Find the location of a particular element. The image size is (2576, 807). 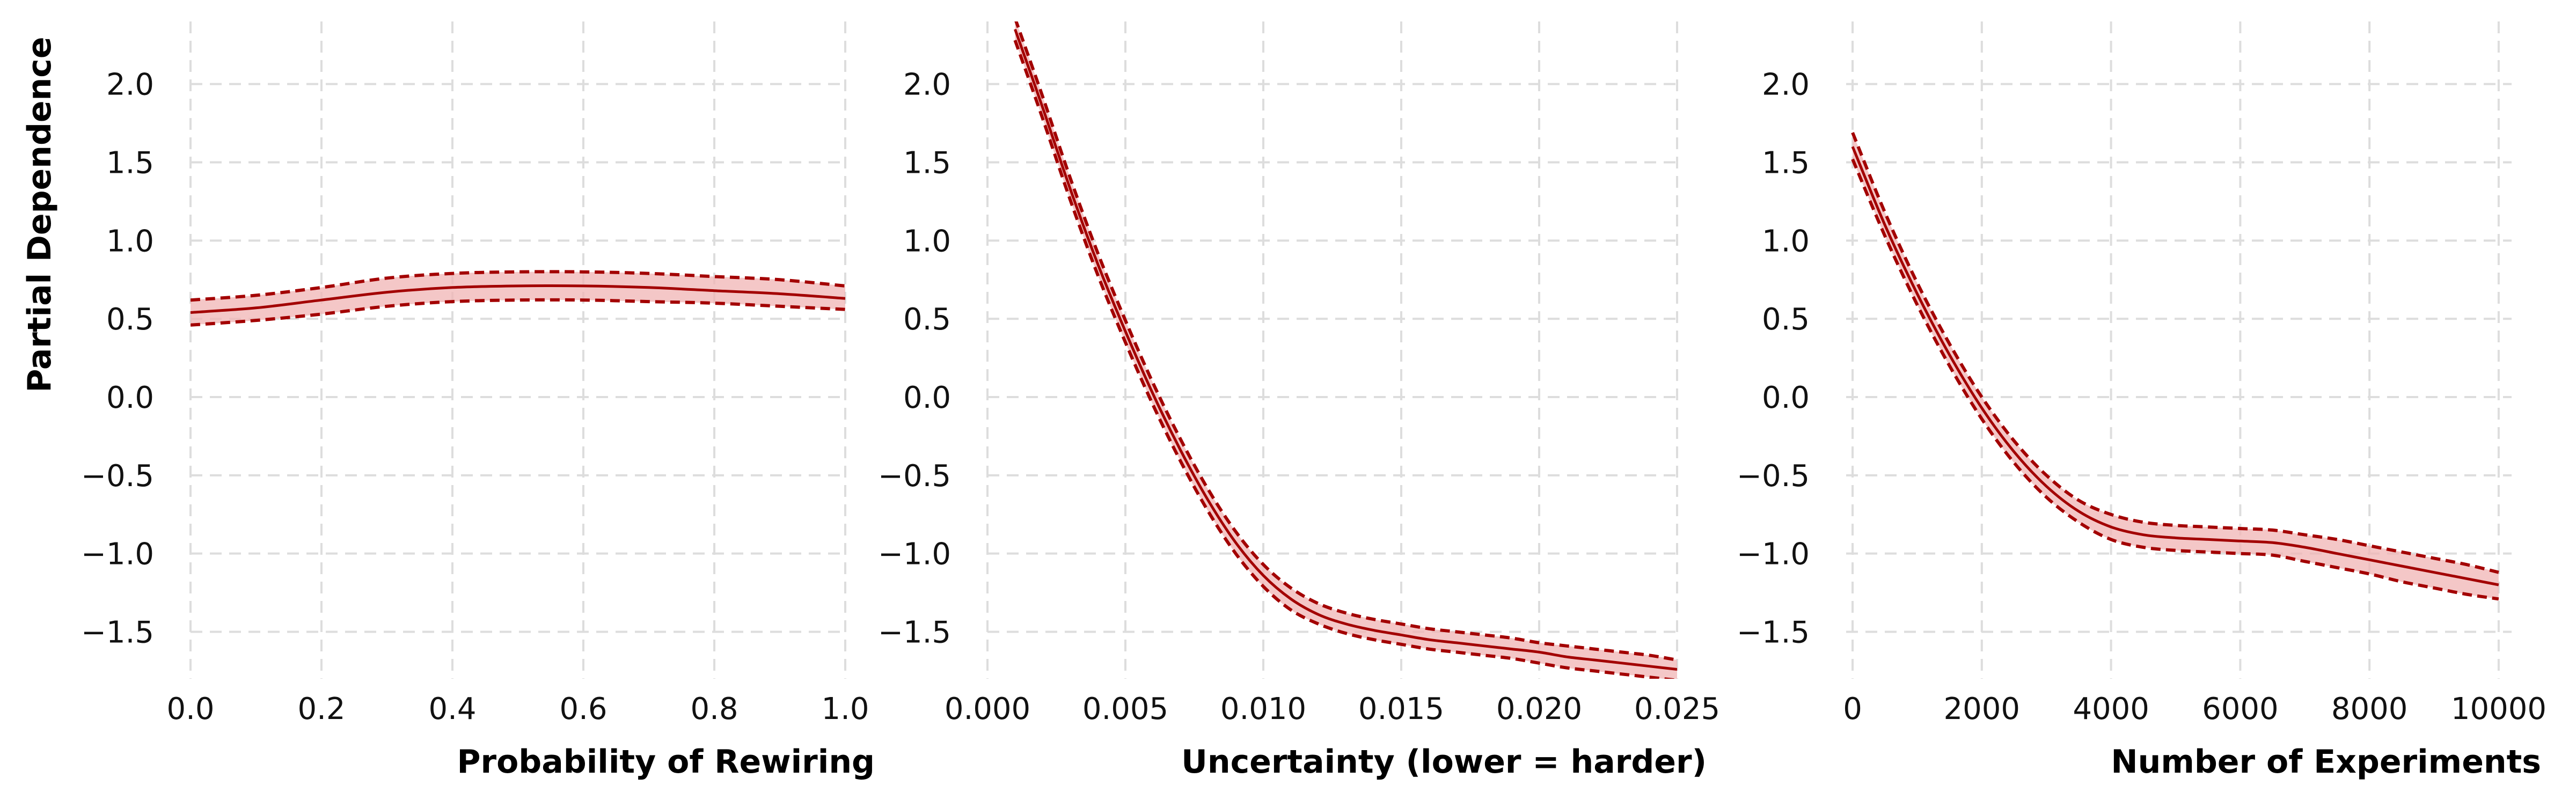

x-tick-label: 0.0 is located at coordinates (190, 709).